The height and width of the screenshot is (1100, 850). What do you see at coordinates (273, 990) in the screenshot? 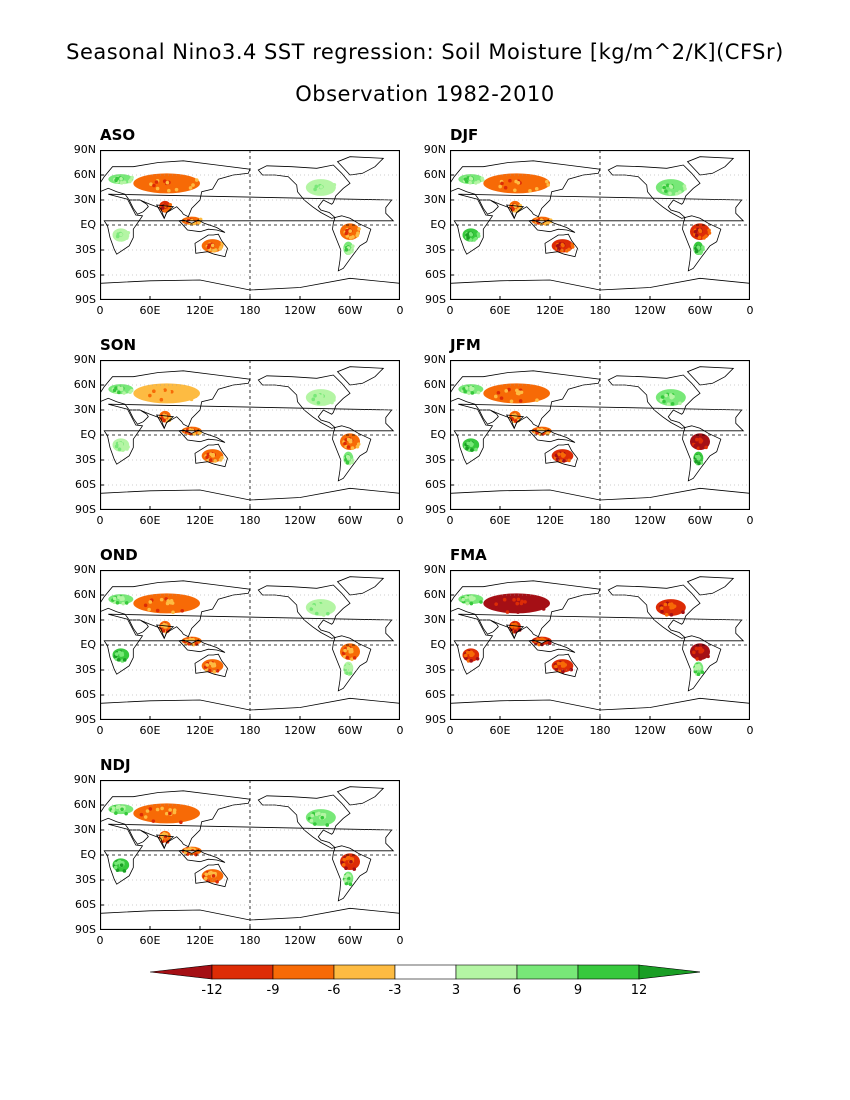
I see `colorbar-label: -9` at bounding box center [273, 990].